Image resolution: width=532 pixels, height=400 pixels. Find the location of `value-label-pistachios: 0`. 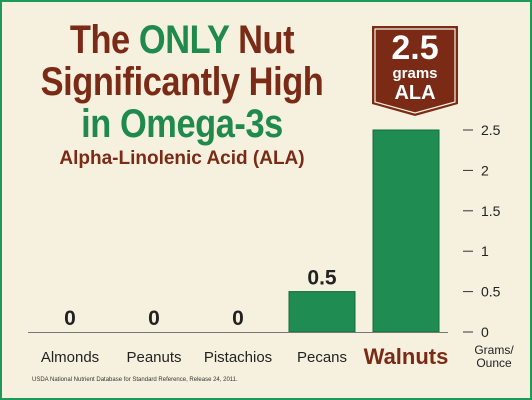

value-label-pistachios: 0 is located at coordinates (238, 318).